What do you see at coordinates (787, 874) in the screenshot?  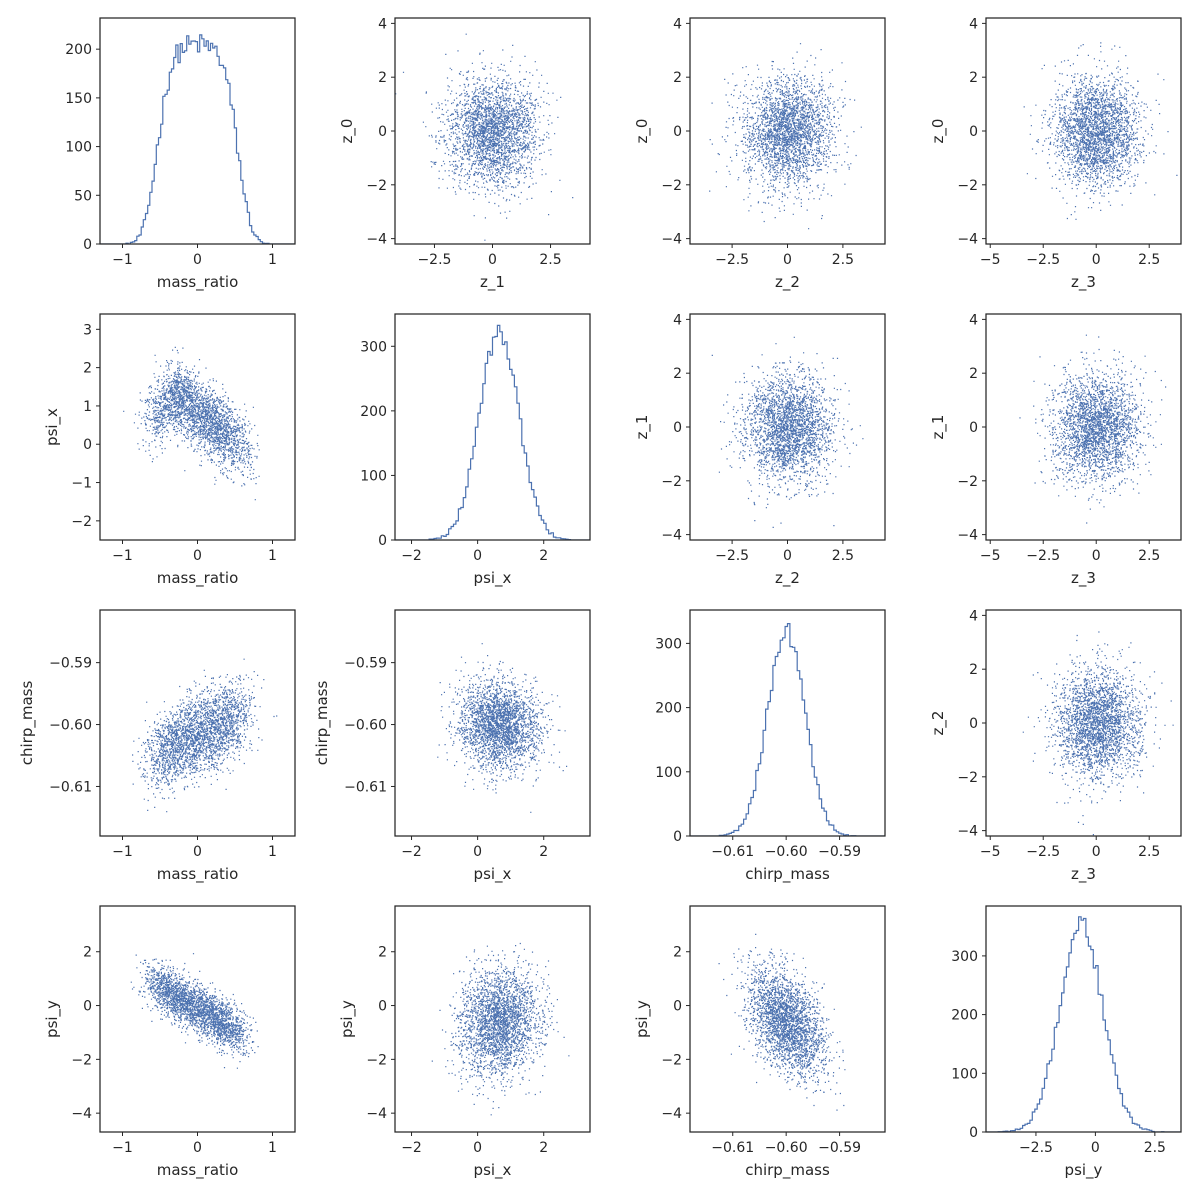 I see `x-axis-label: chirp_mass` at bounding box center [787, 874].